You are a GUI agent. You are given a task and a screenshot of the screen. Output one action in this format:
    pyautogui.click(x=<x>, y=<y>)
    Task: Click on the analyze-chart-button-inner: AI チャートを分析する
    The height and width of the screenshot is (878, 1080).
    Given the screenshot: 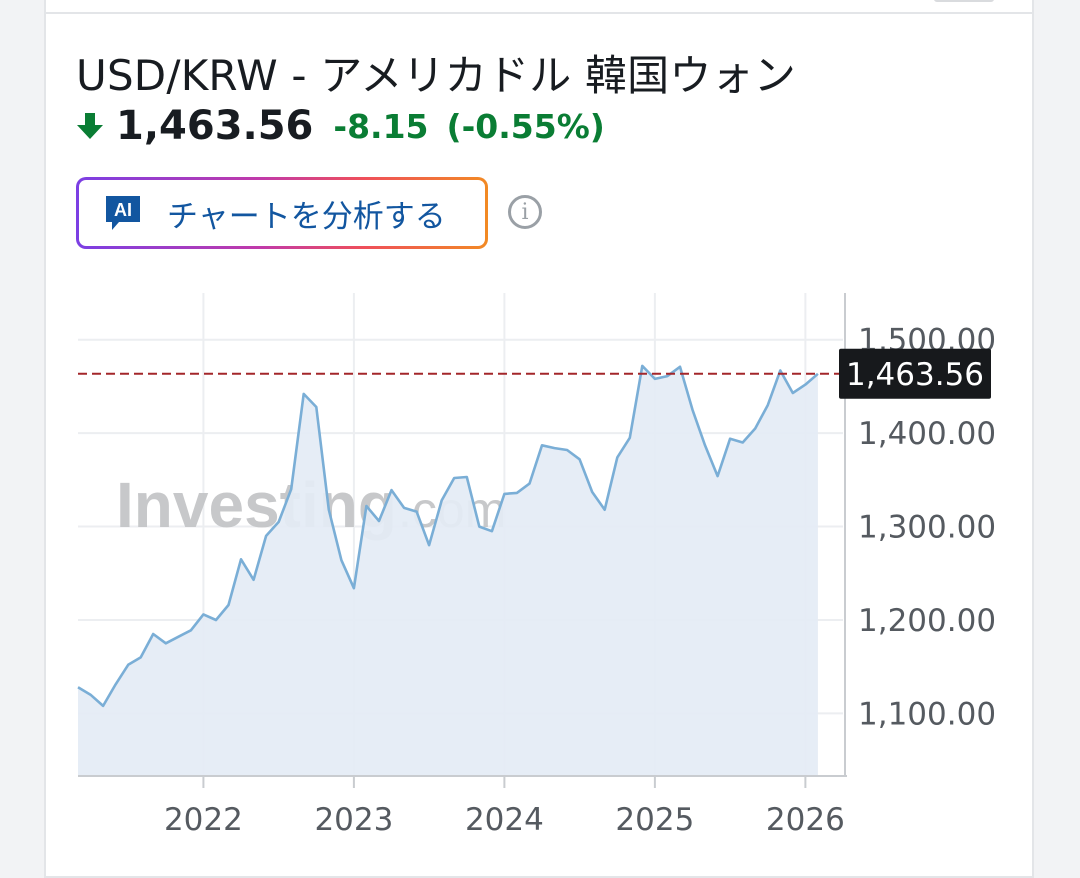 What is the action you would take?
    pyautogui.click(x=282, y=213)
    